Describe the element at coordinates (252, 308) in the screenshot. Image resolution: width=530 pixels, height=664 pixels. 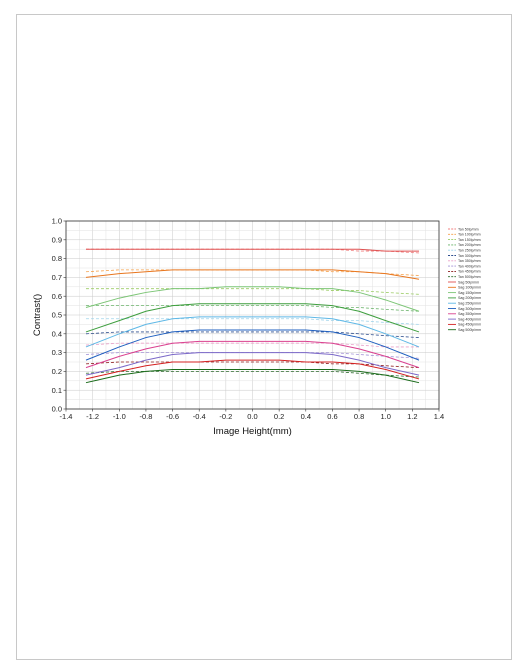
I see `series-line-tan-200lp-mm` at that location.